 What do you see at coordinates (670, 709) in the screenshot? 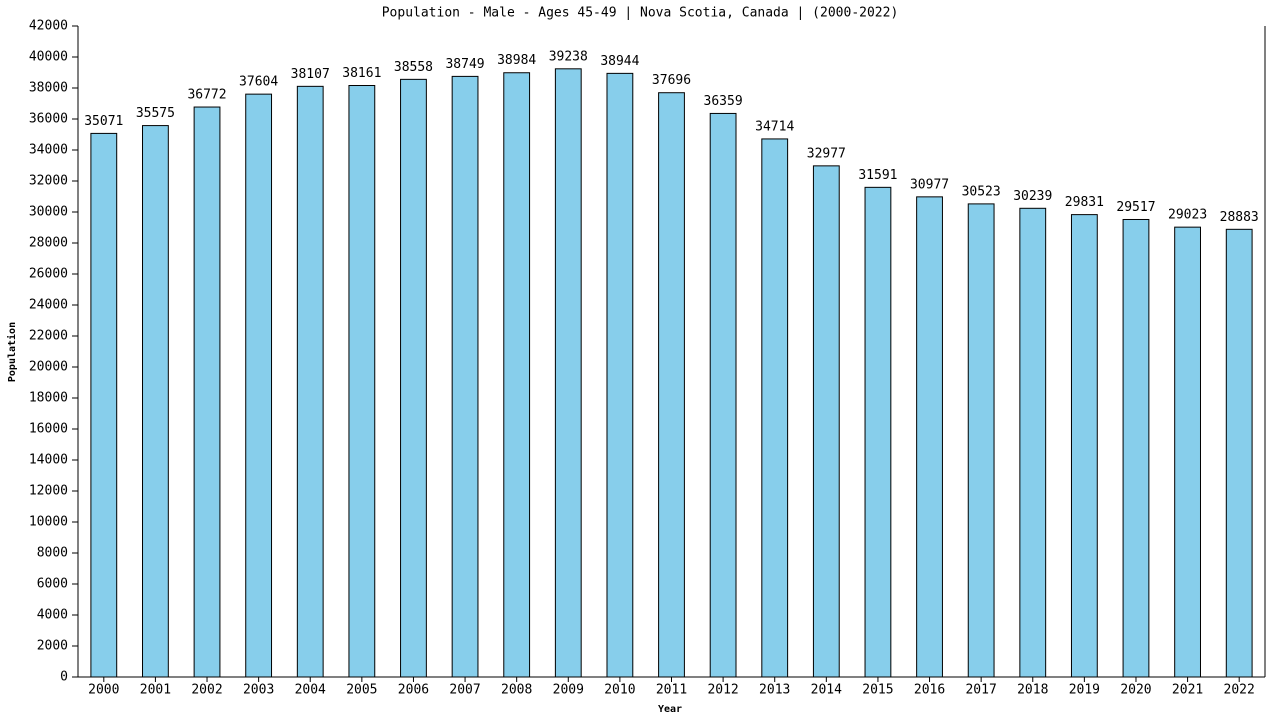
I see `x-axis-label: Year` at bounding box center [670, 709].